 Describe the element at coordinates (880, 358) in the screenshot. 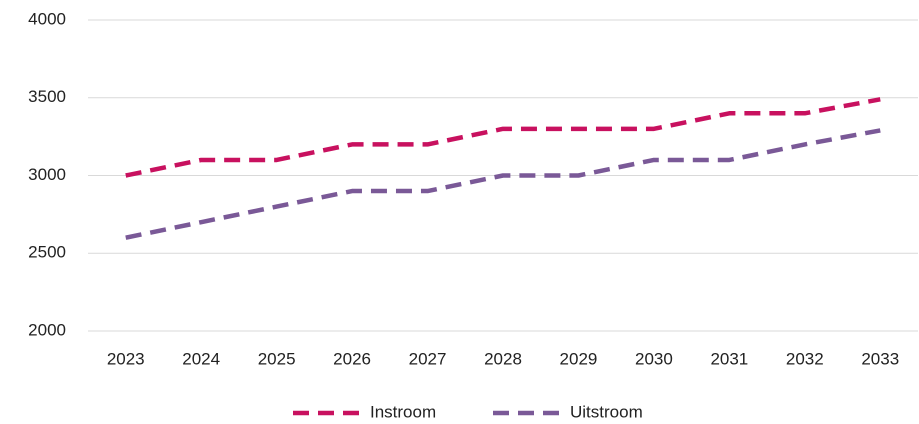

I see `x-tick-label: 2033` at that location.